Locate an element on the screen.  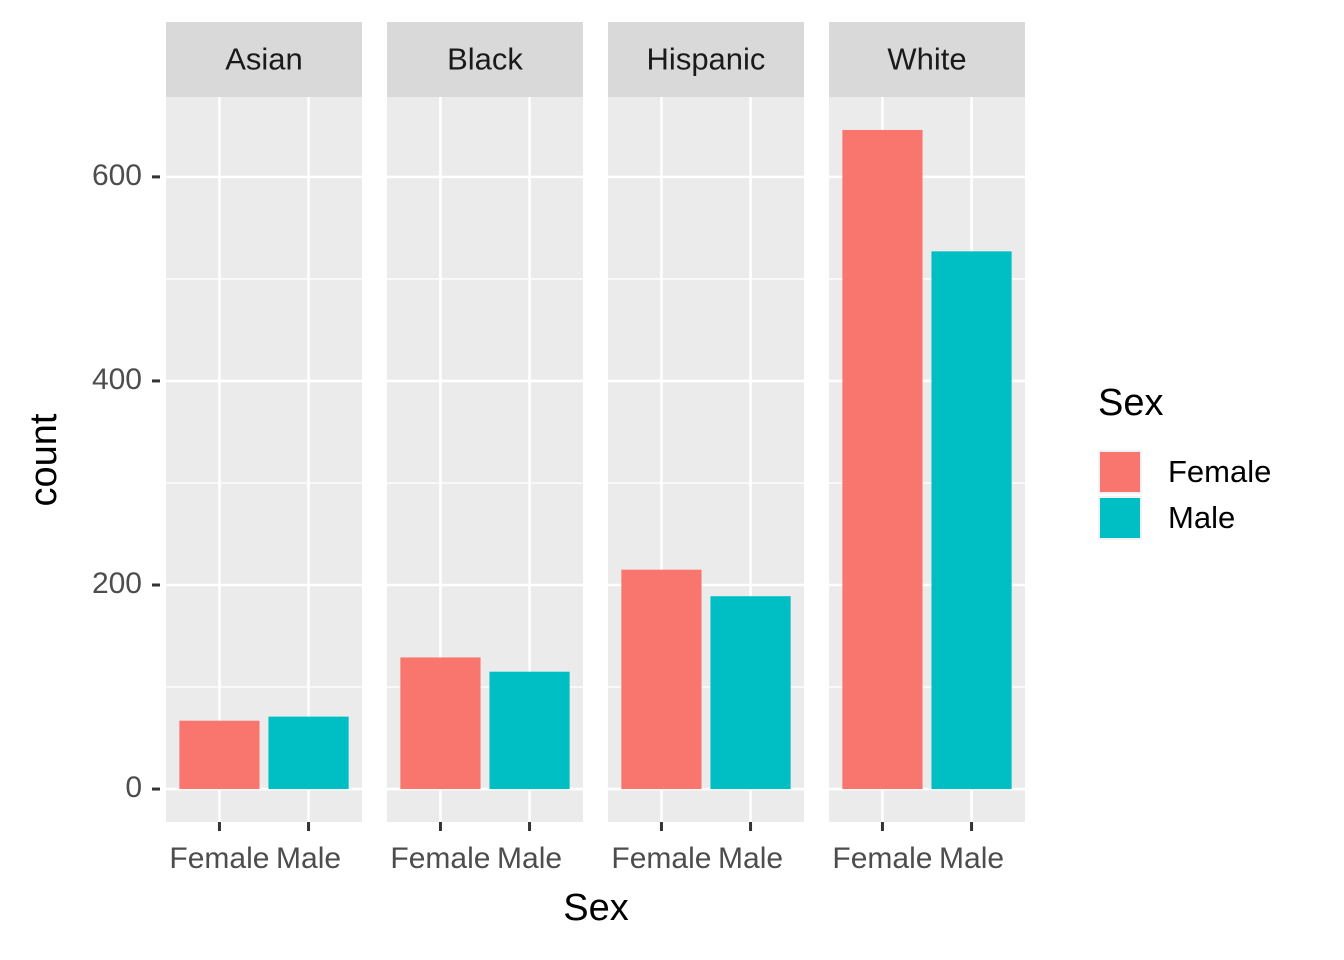
strip-label: Asian is located at coordinates (264, 59).